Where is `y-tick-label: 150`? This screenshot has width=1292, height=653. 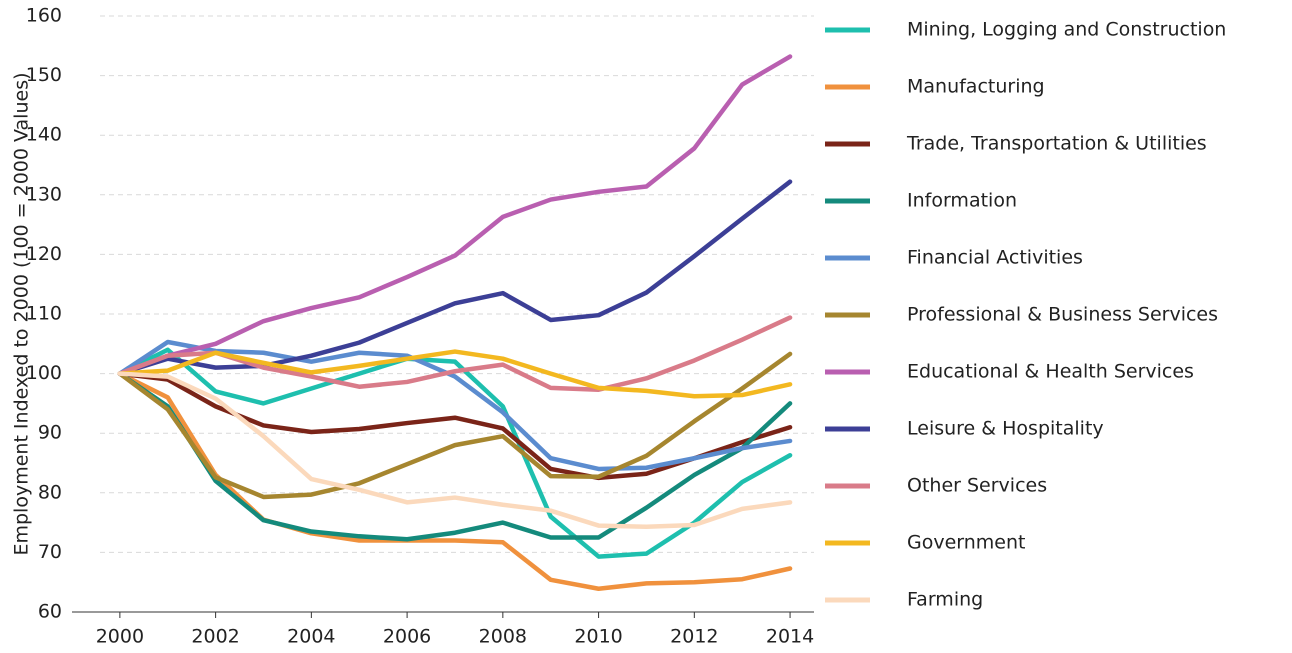
y-tick-label: 150 is located at coordinates (44, 75).